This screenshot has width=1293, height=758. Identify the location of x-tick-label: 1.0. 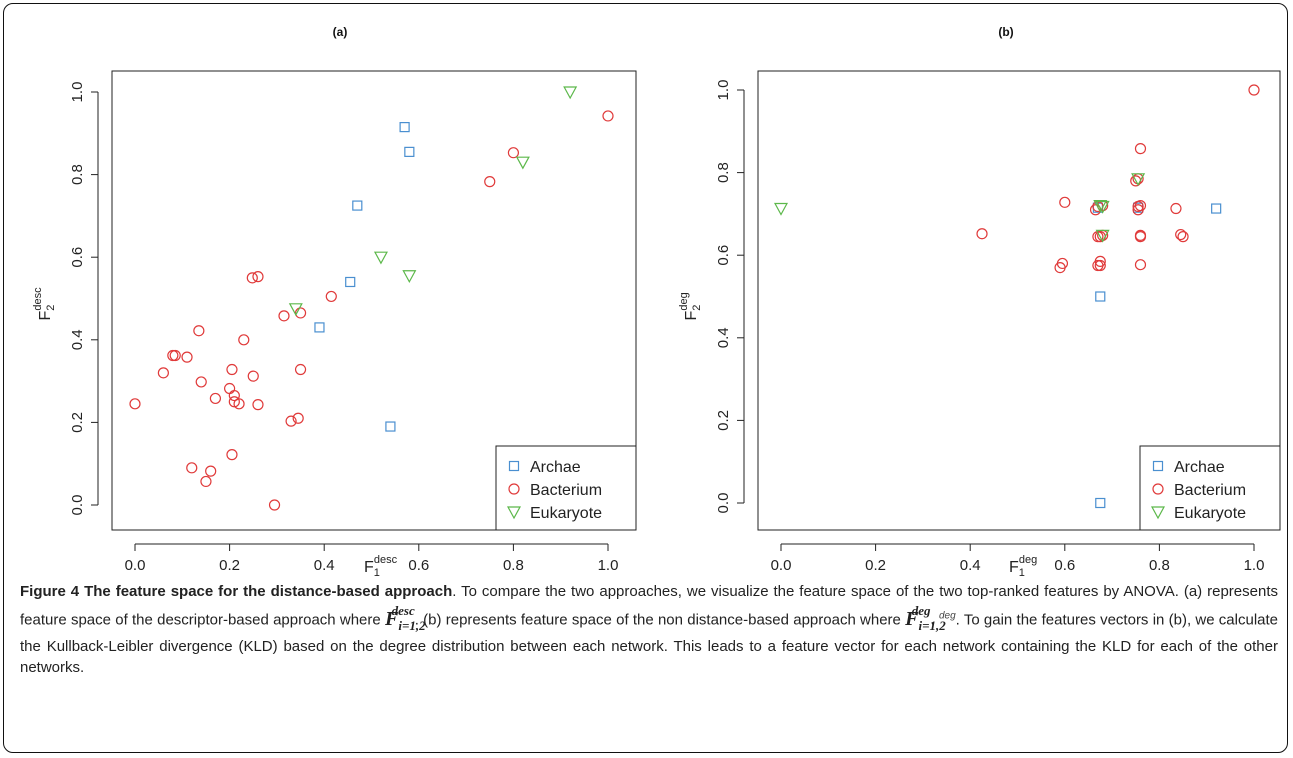
(608, 565).